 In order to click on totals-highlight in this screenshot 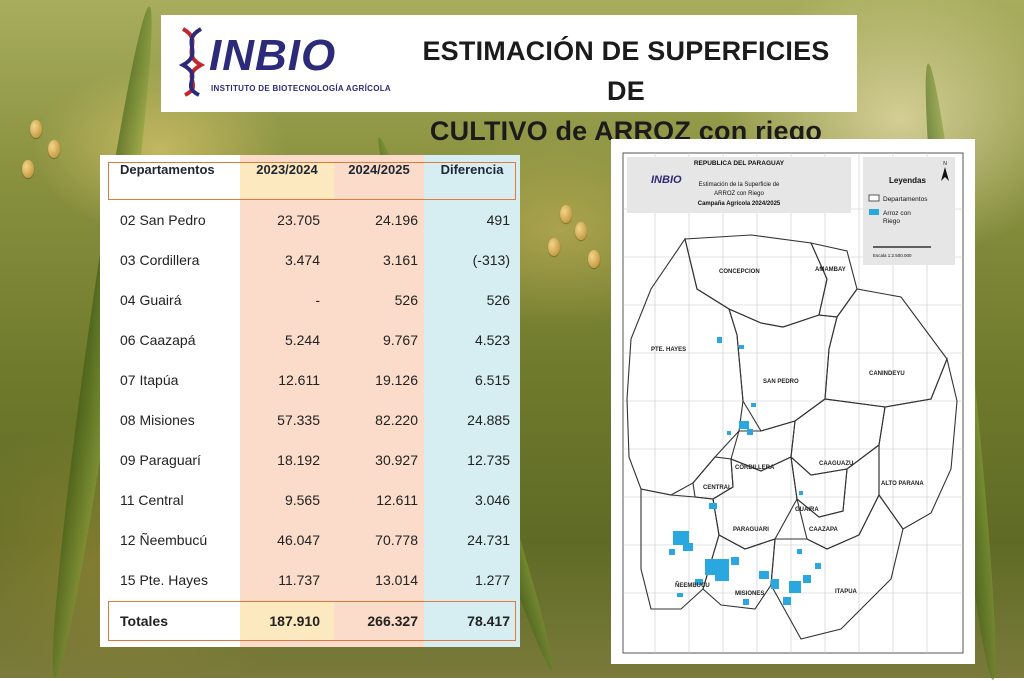, I will do `click(287, 621)`.